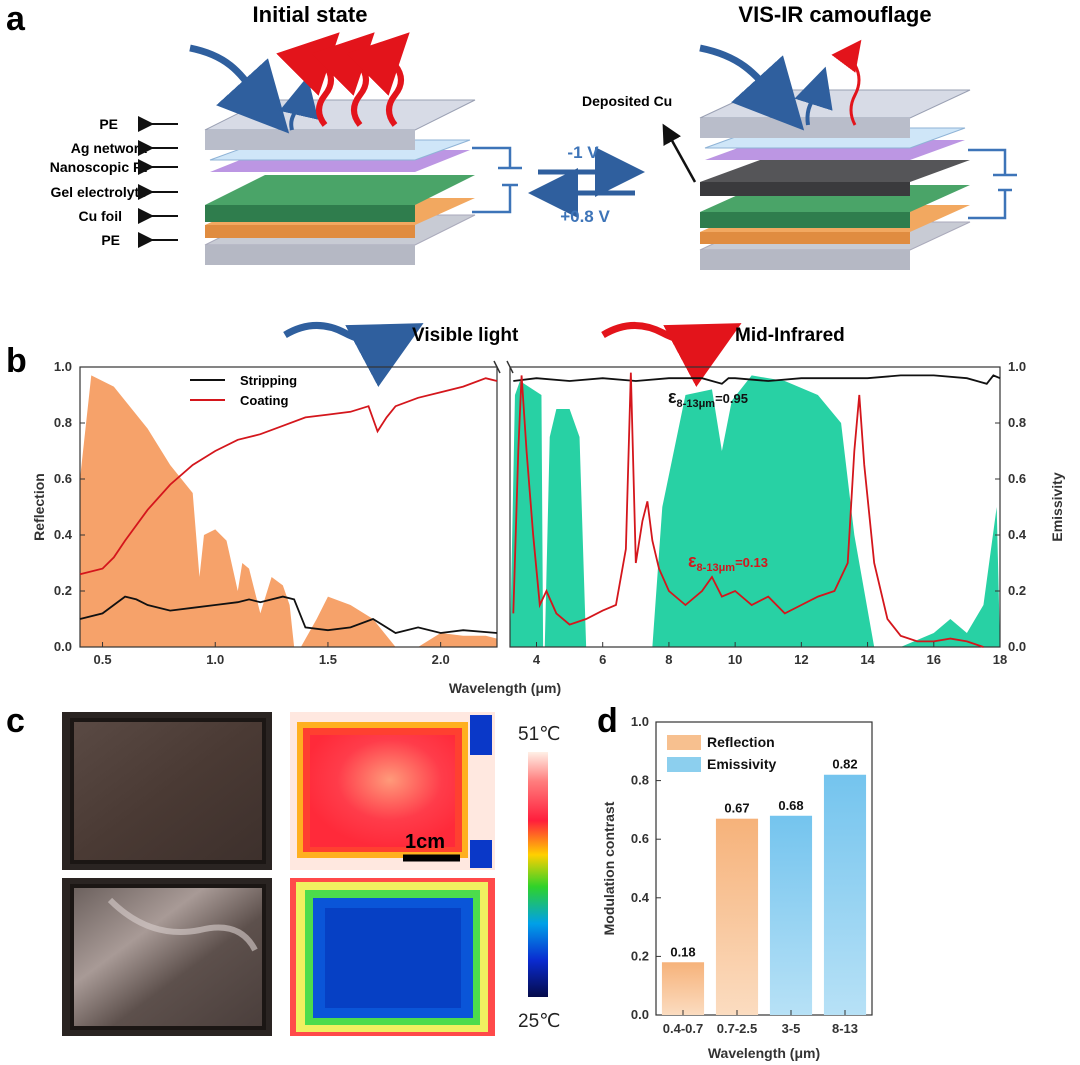 The image size is (1080, 1065). What do you see at coordinates (425, 842) in the screenshot?
I see `scale-bar-label: 1cm` at bounding box center [425, 842].